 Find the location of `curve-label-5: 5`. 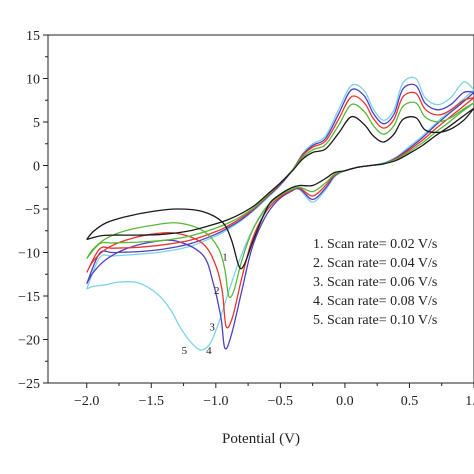

curve-label-5: 5 is located at coordinates (185, 351).